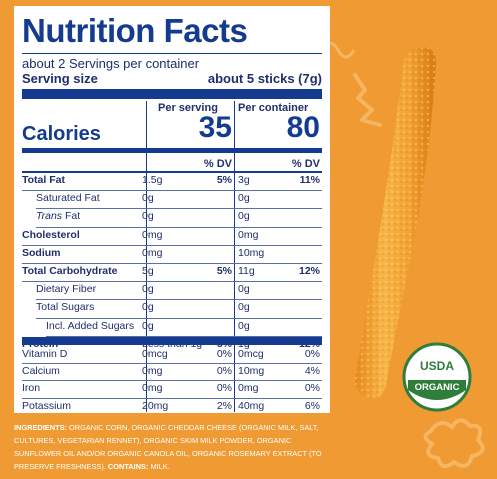  What do you see at coordinates (172, 53) in the screenshot?
I see `title-rule` at bounding box center [172, 53].